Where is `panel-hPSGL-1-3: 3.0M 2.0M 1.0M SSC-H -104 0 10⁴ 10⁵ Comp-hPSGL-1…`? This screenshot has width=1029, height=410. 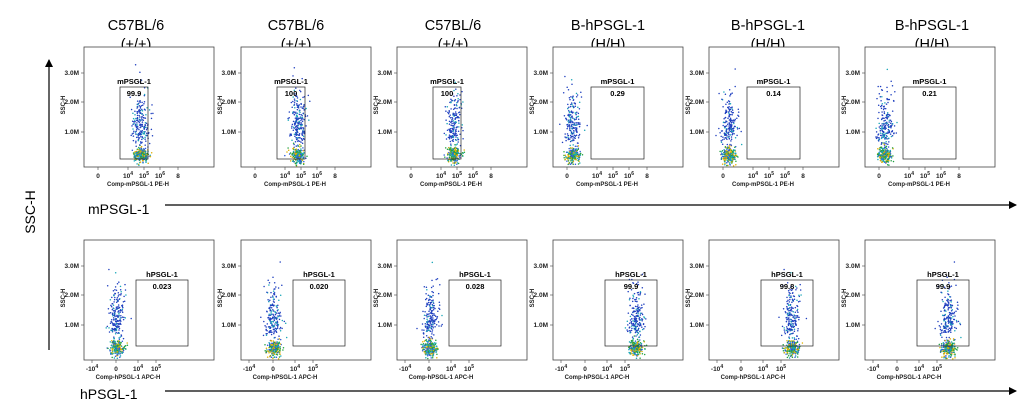
panel-hPSGL-1-3: 3.0M 2.0M 1.0M SSC-H -104 0 10⁴ 10⁵ Comp-hPSGL-1… is located at coordinates (451, 310).